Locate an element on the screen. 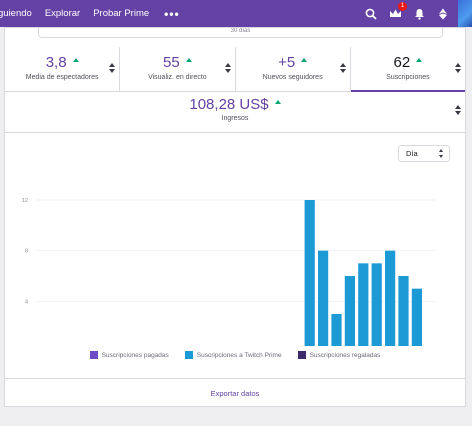 The height and width of the screenshot is (426, 472). stat-value: 62 is located at coordinates (402, 62).